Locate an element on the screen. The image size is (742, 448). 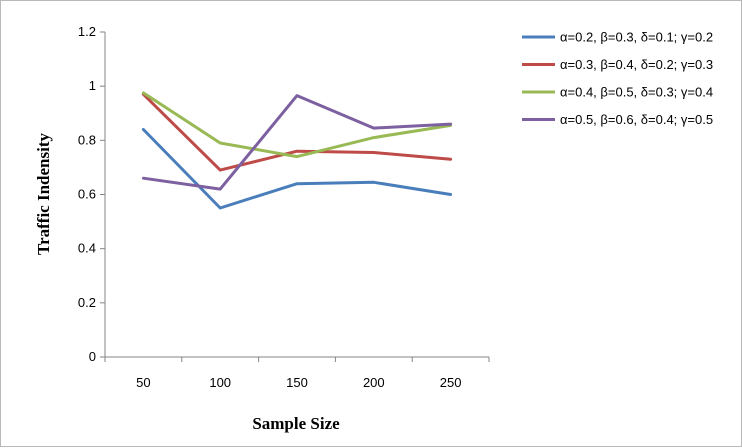
x-tick-label: 250 is located at coordinates (451, 382).